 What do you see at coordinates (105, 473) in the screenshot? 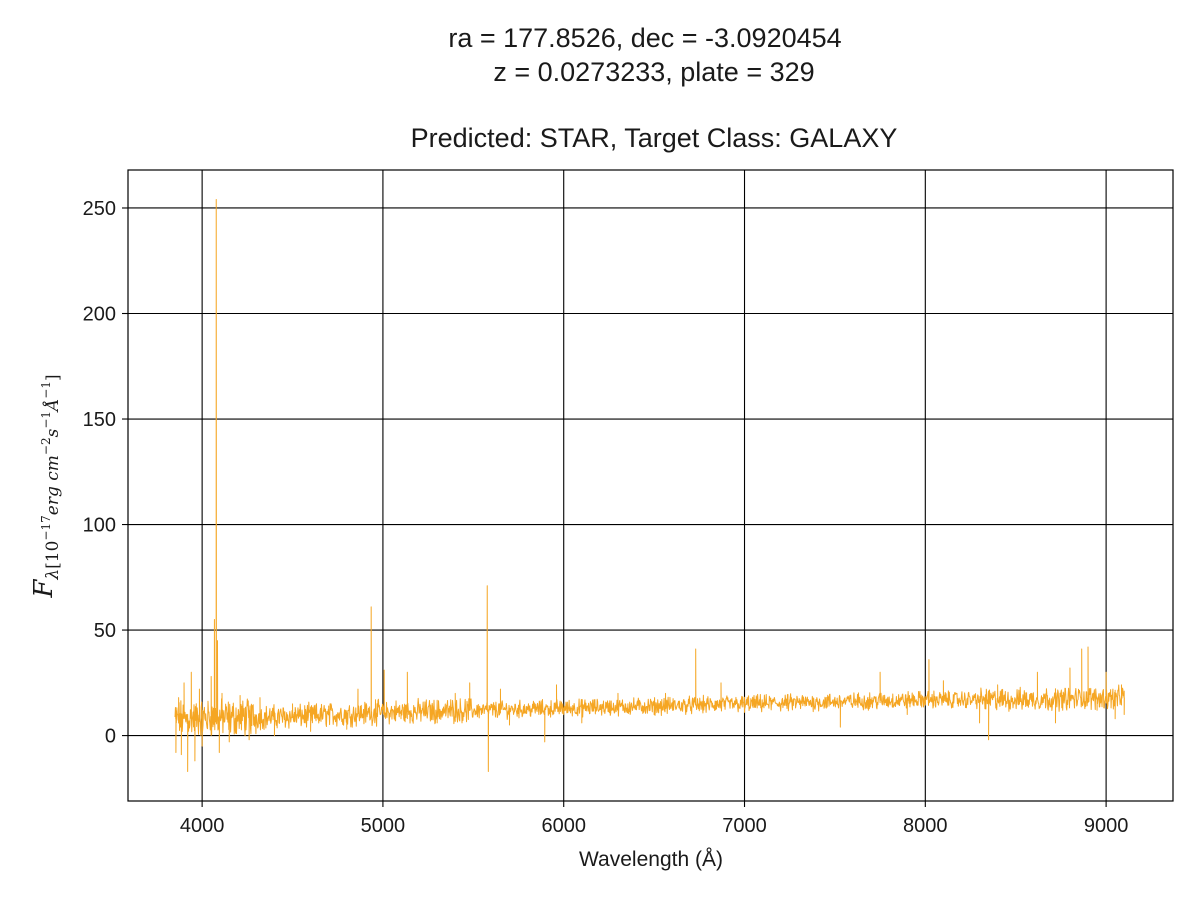
I see `y-axis-ticks: 0 50 100 150 200 250` at bounding box center [105, 473].